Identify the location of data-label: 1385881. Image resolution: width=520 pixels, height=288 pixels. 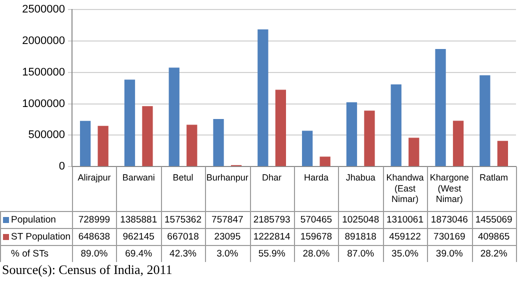
(139, 220).